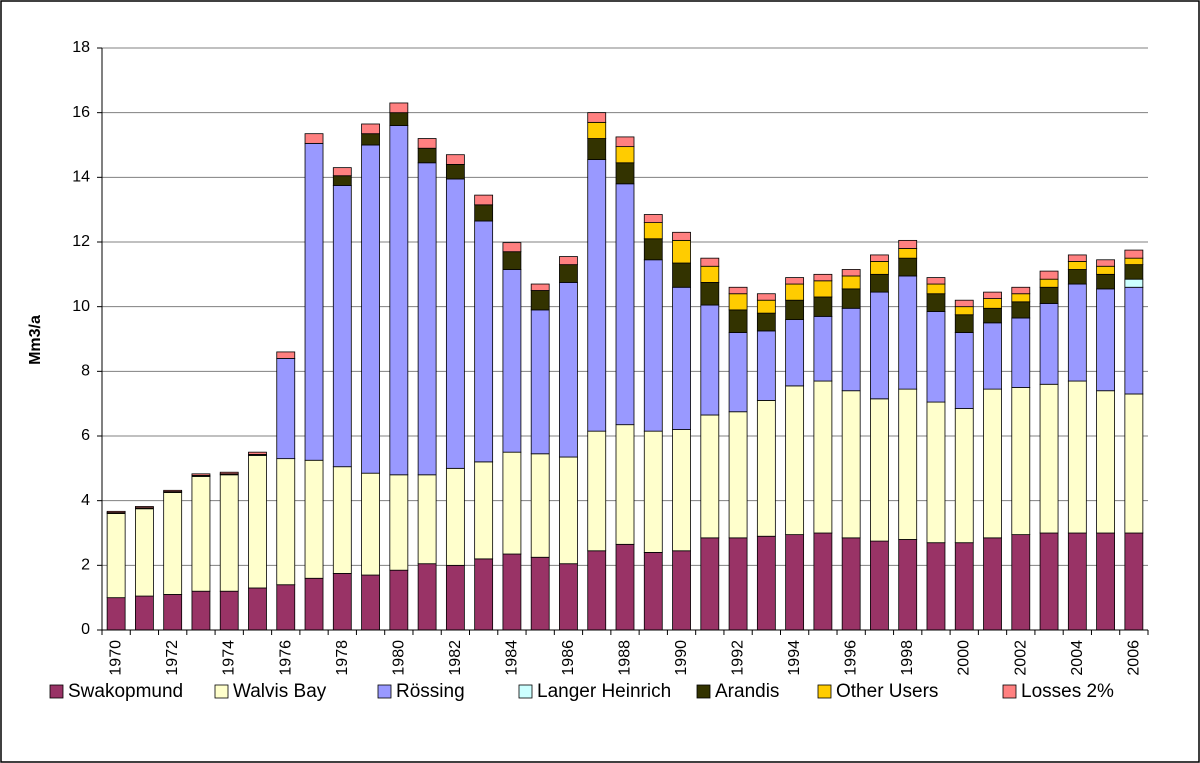 Image resolution: width=1200 pixels, height=763 pixels. What do you see at coordinates (116, 658) in the screenshot?
I see `x-tick-label: 1970` at bounding box center [116, 658].